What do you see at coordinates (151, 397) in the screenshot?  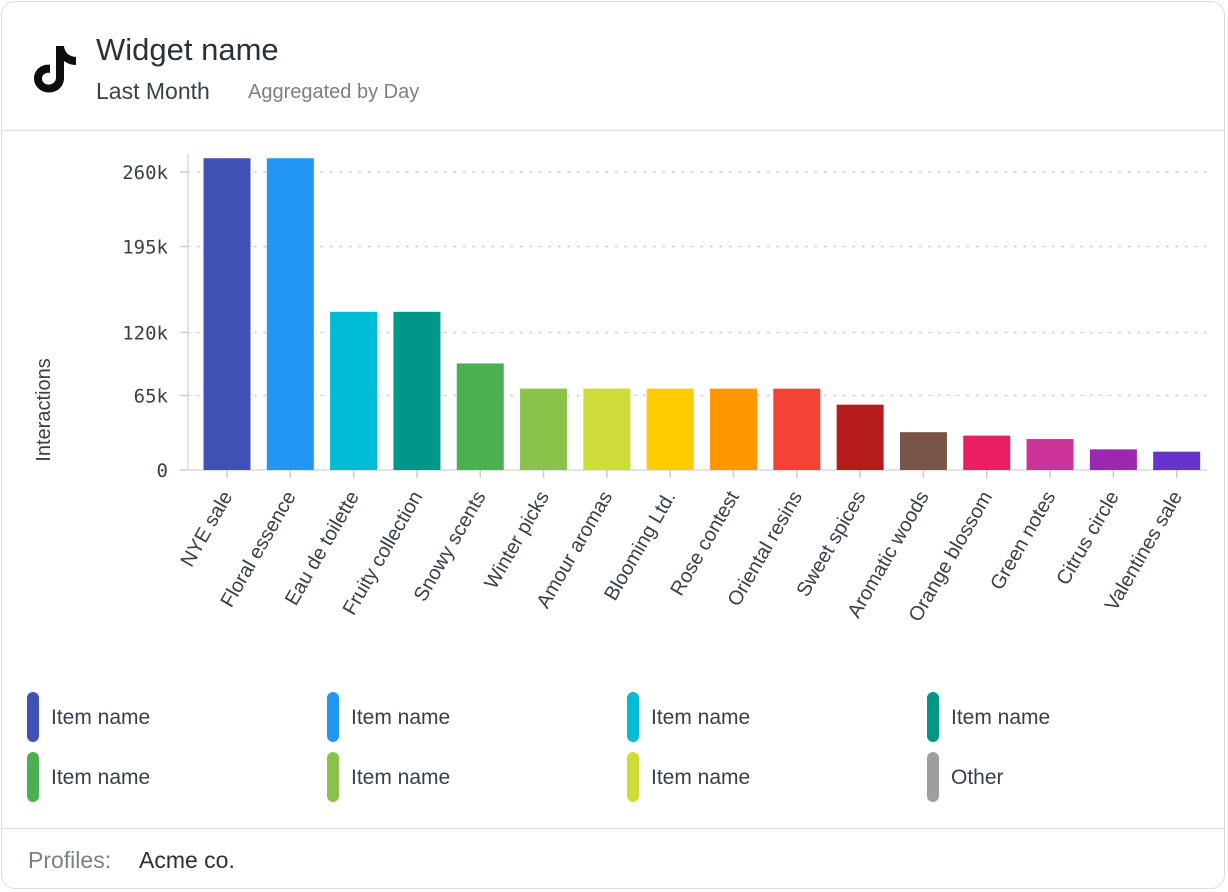 I see `y-tick-label: 65k` at bounding box center [151, 397].